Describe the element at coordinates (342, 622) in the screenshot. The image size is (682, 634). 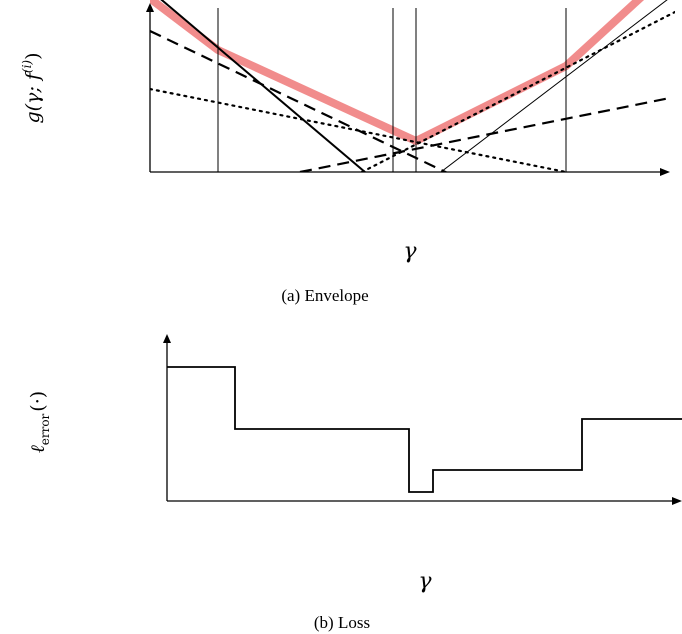
I see `caption-loss: (b) Loss` at that location.